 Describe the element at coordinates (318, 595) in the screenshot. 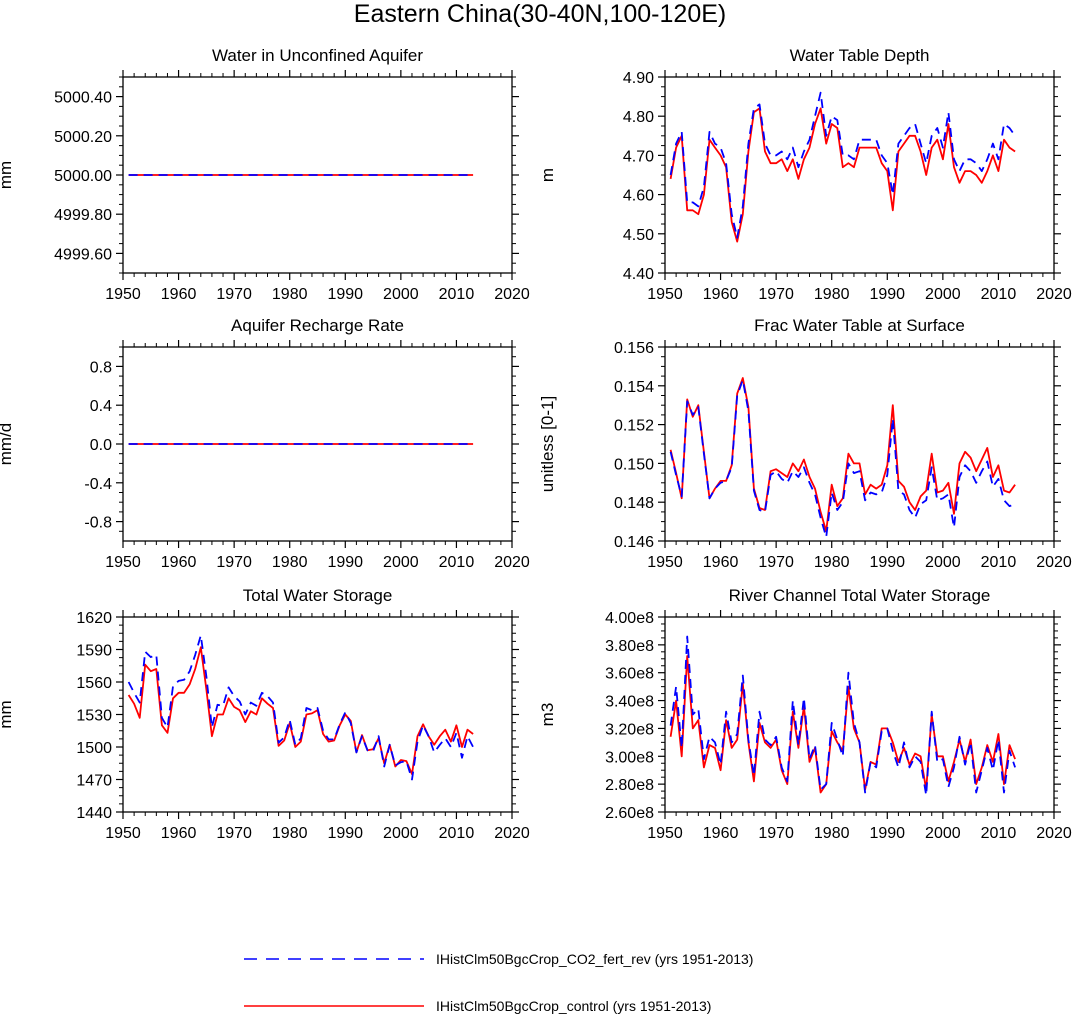

I see `panel-title: Total Water Storage` at that location.